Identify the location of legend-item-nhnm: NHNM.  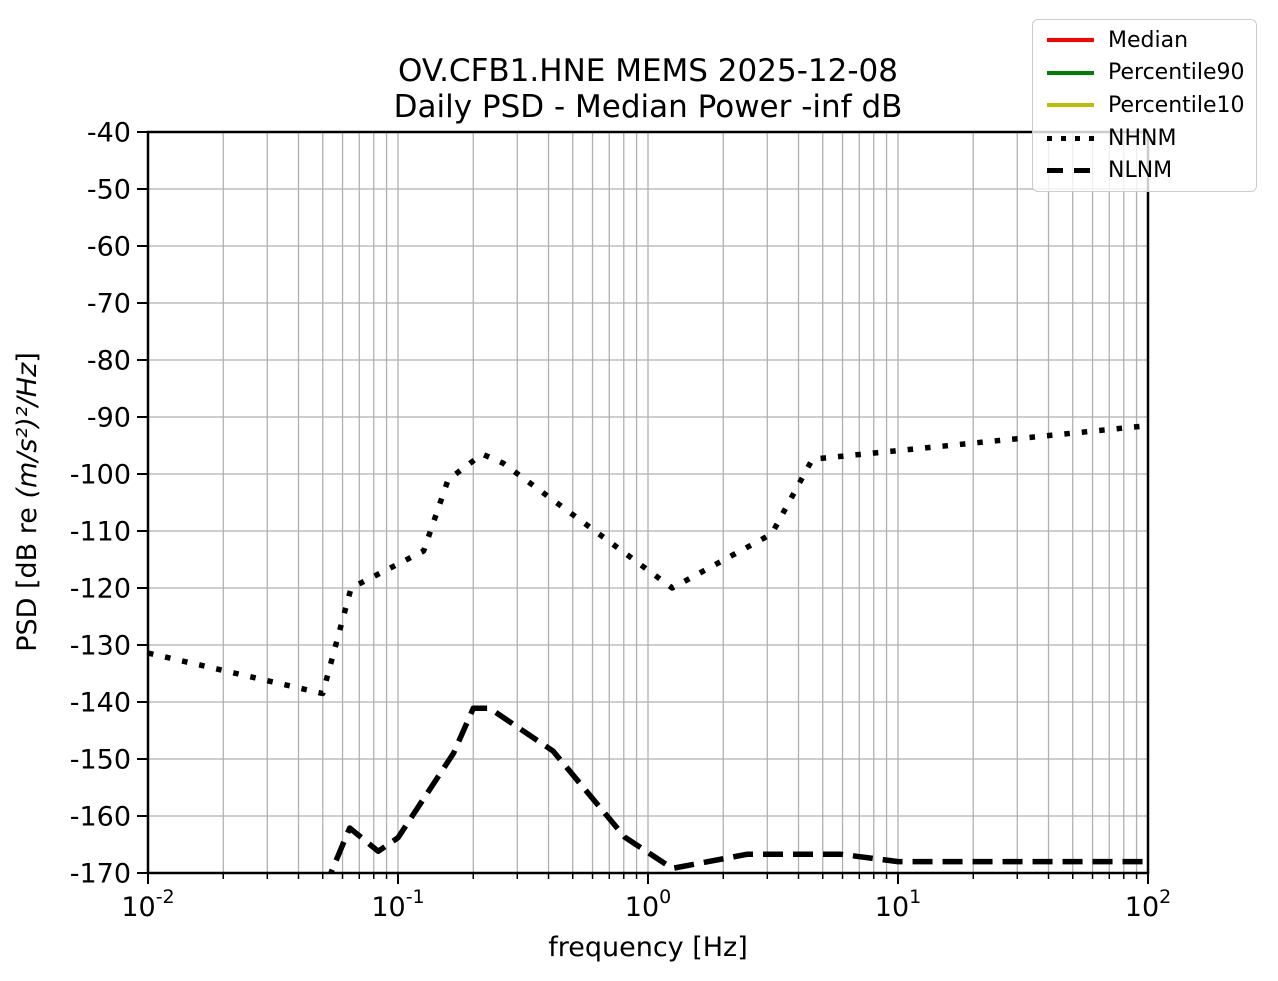
(1146, 138).